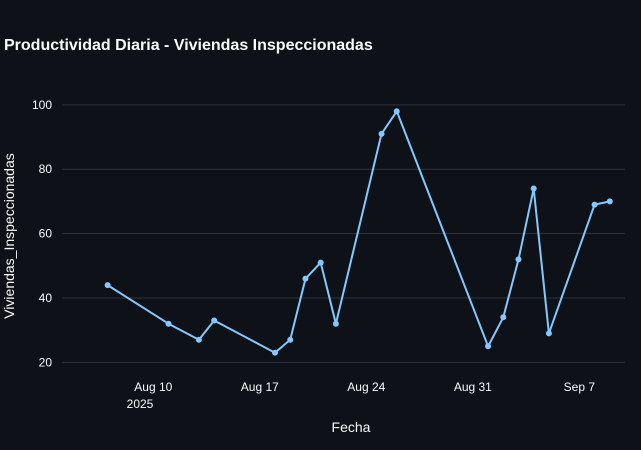 The image size is (641, 450). I want to click on x-tick-label: Aug 10, so click(153, 387).